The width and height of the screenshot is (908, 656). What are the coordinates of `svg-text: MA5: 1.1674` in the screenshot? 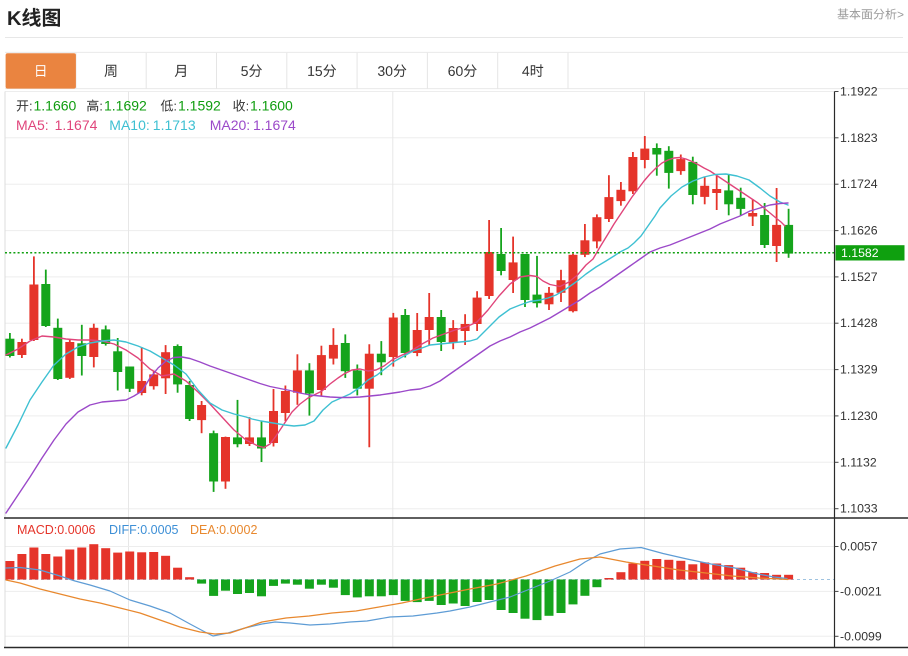 It's located at (57, 125).